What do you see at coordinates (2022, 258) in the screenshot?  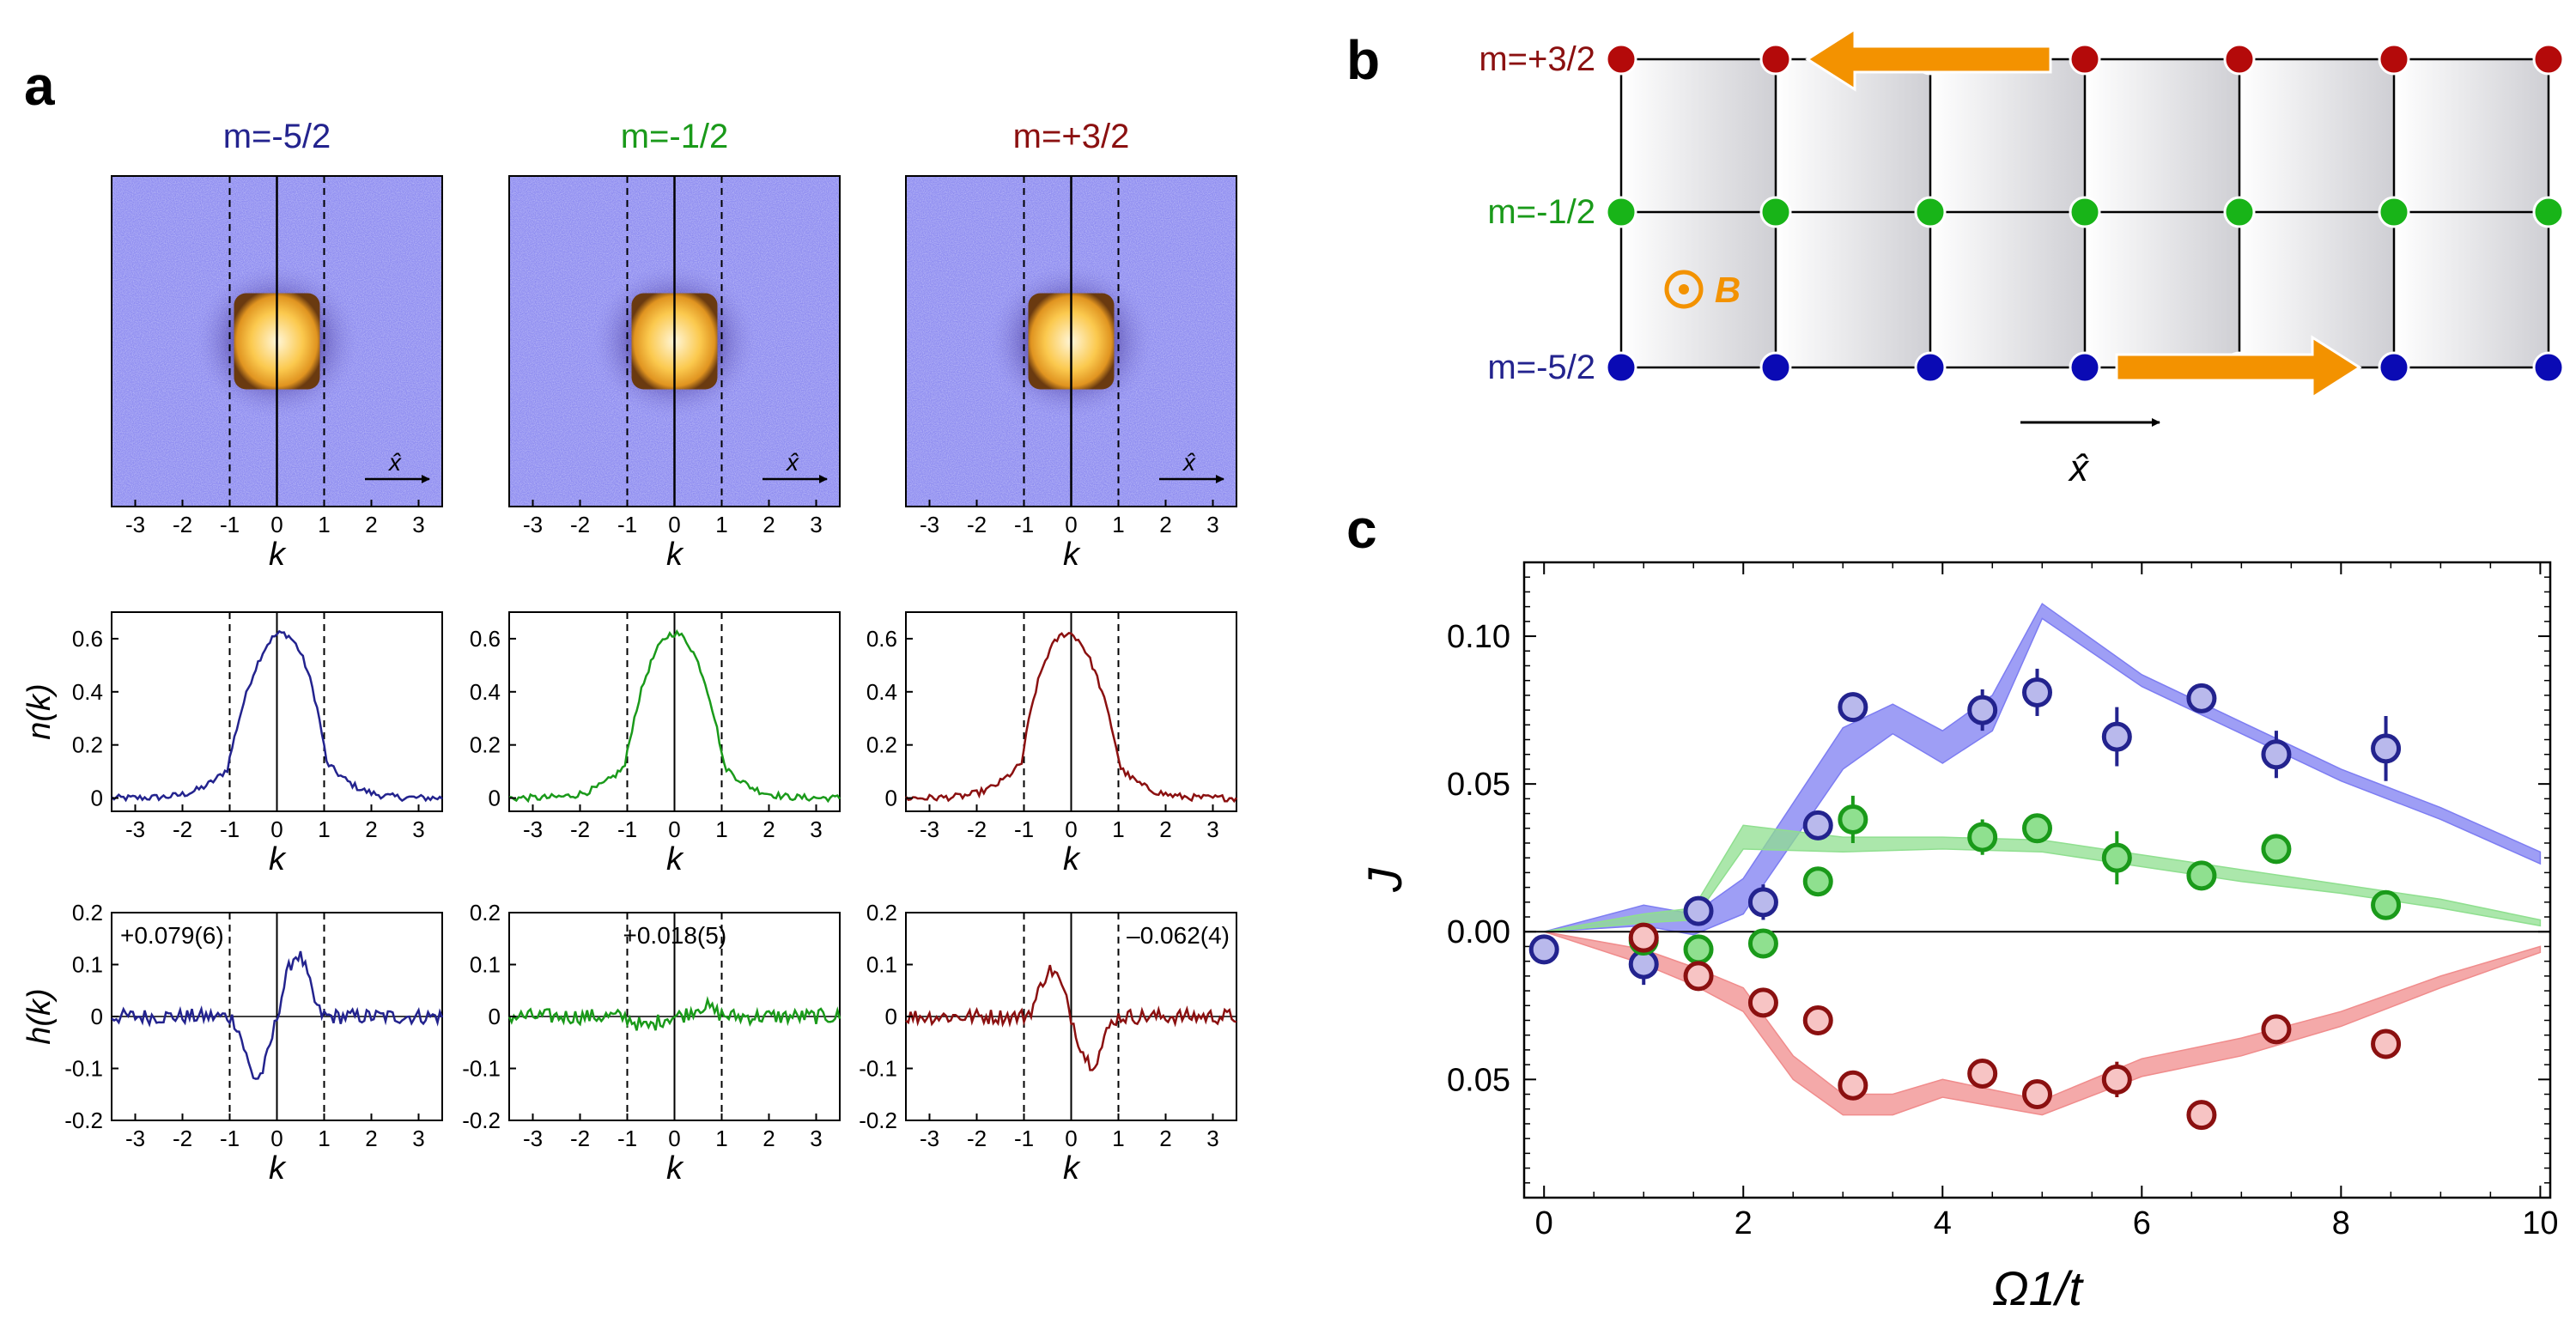 I see `panel-b: m=+3/2 m=-1/2 m=-5/2 Bx̂` at bounding box center [2022, 258].